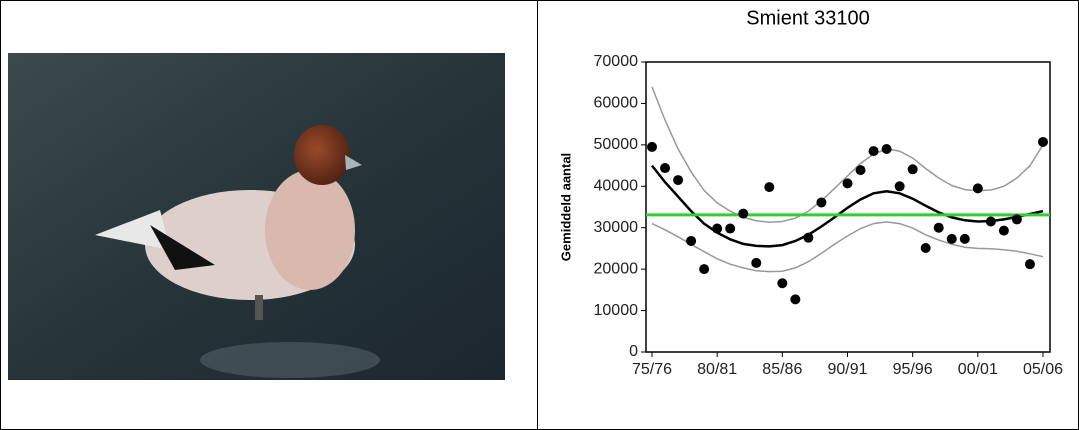 Image resolution: width=1079 pixels, height=430 pixels. Describe the element at coordinates (807, 18) in the screenshot. I see `chart-title: Smient 33100` at that location.